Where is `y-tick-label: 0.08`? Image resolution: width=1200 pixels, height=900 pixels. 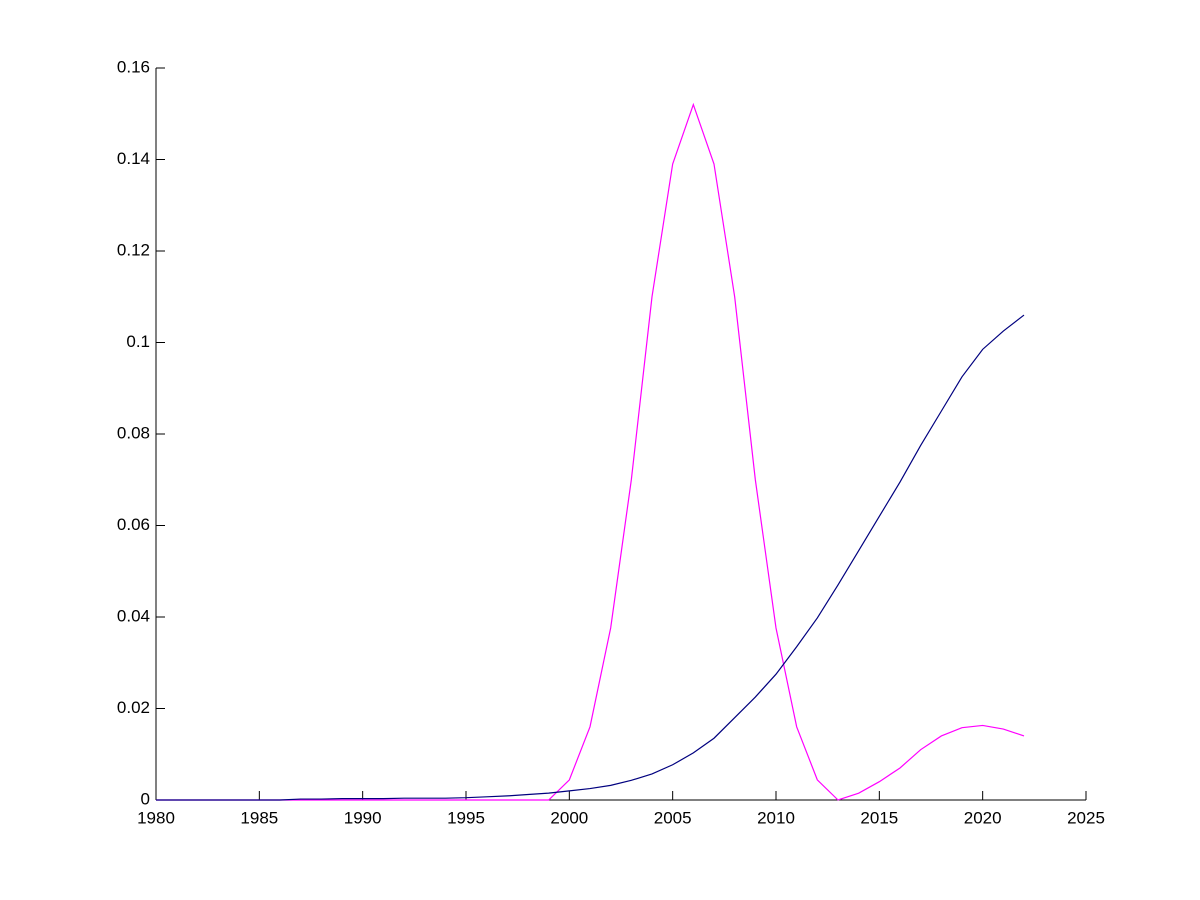
y-tick-label: 0.08 is located at coordinates (133, 432).